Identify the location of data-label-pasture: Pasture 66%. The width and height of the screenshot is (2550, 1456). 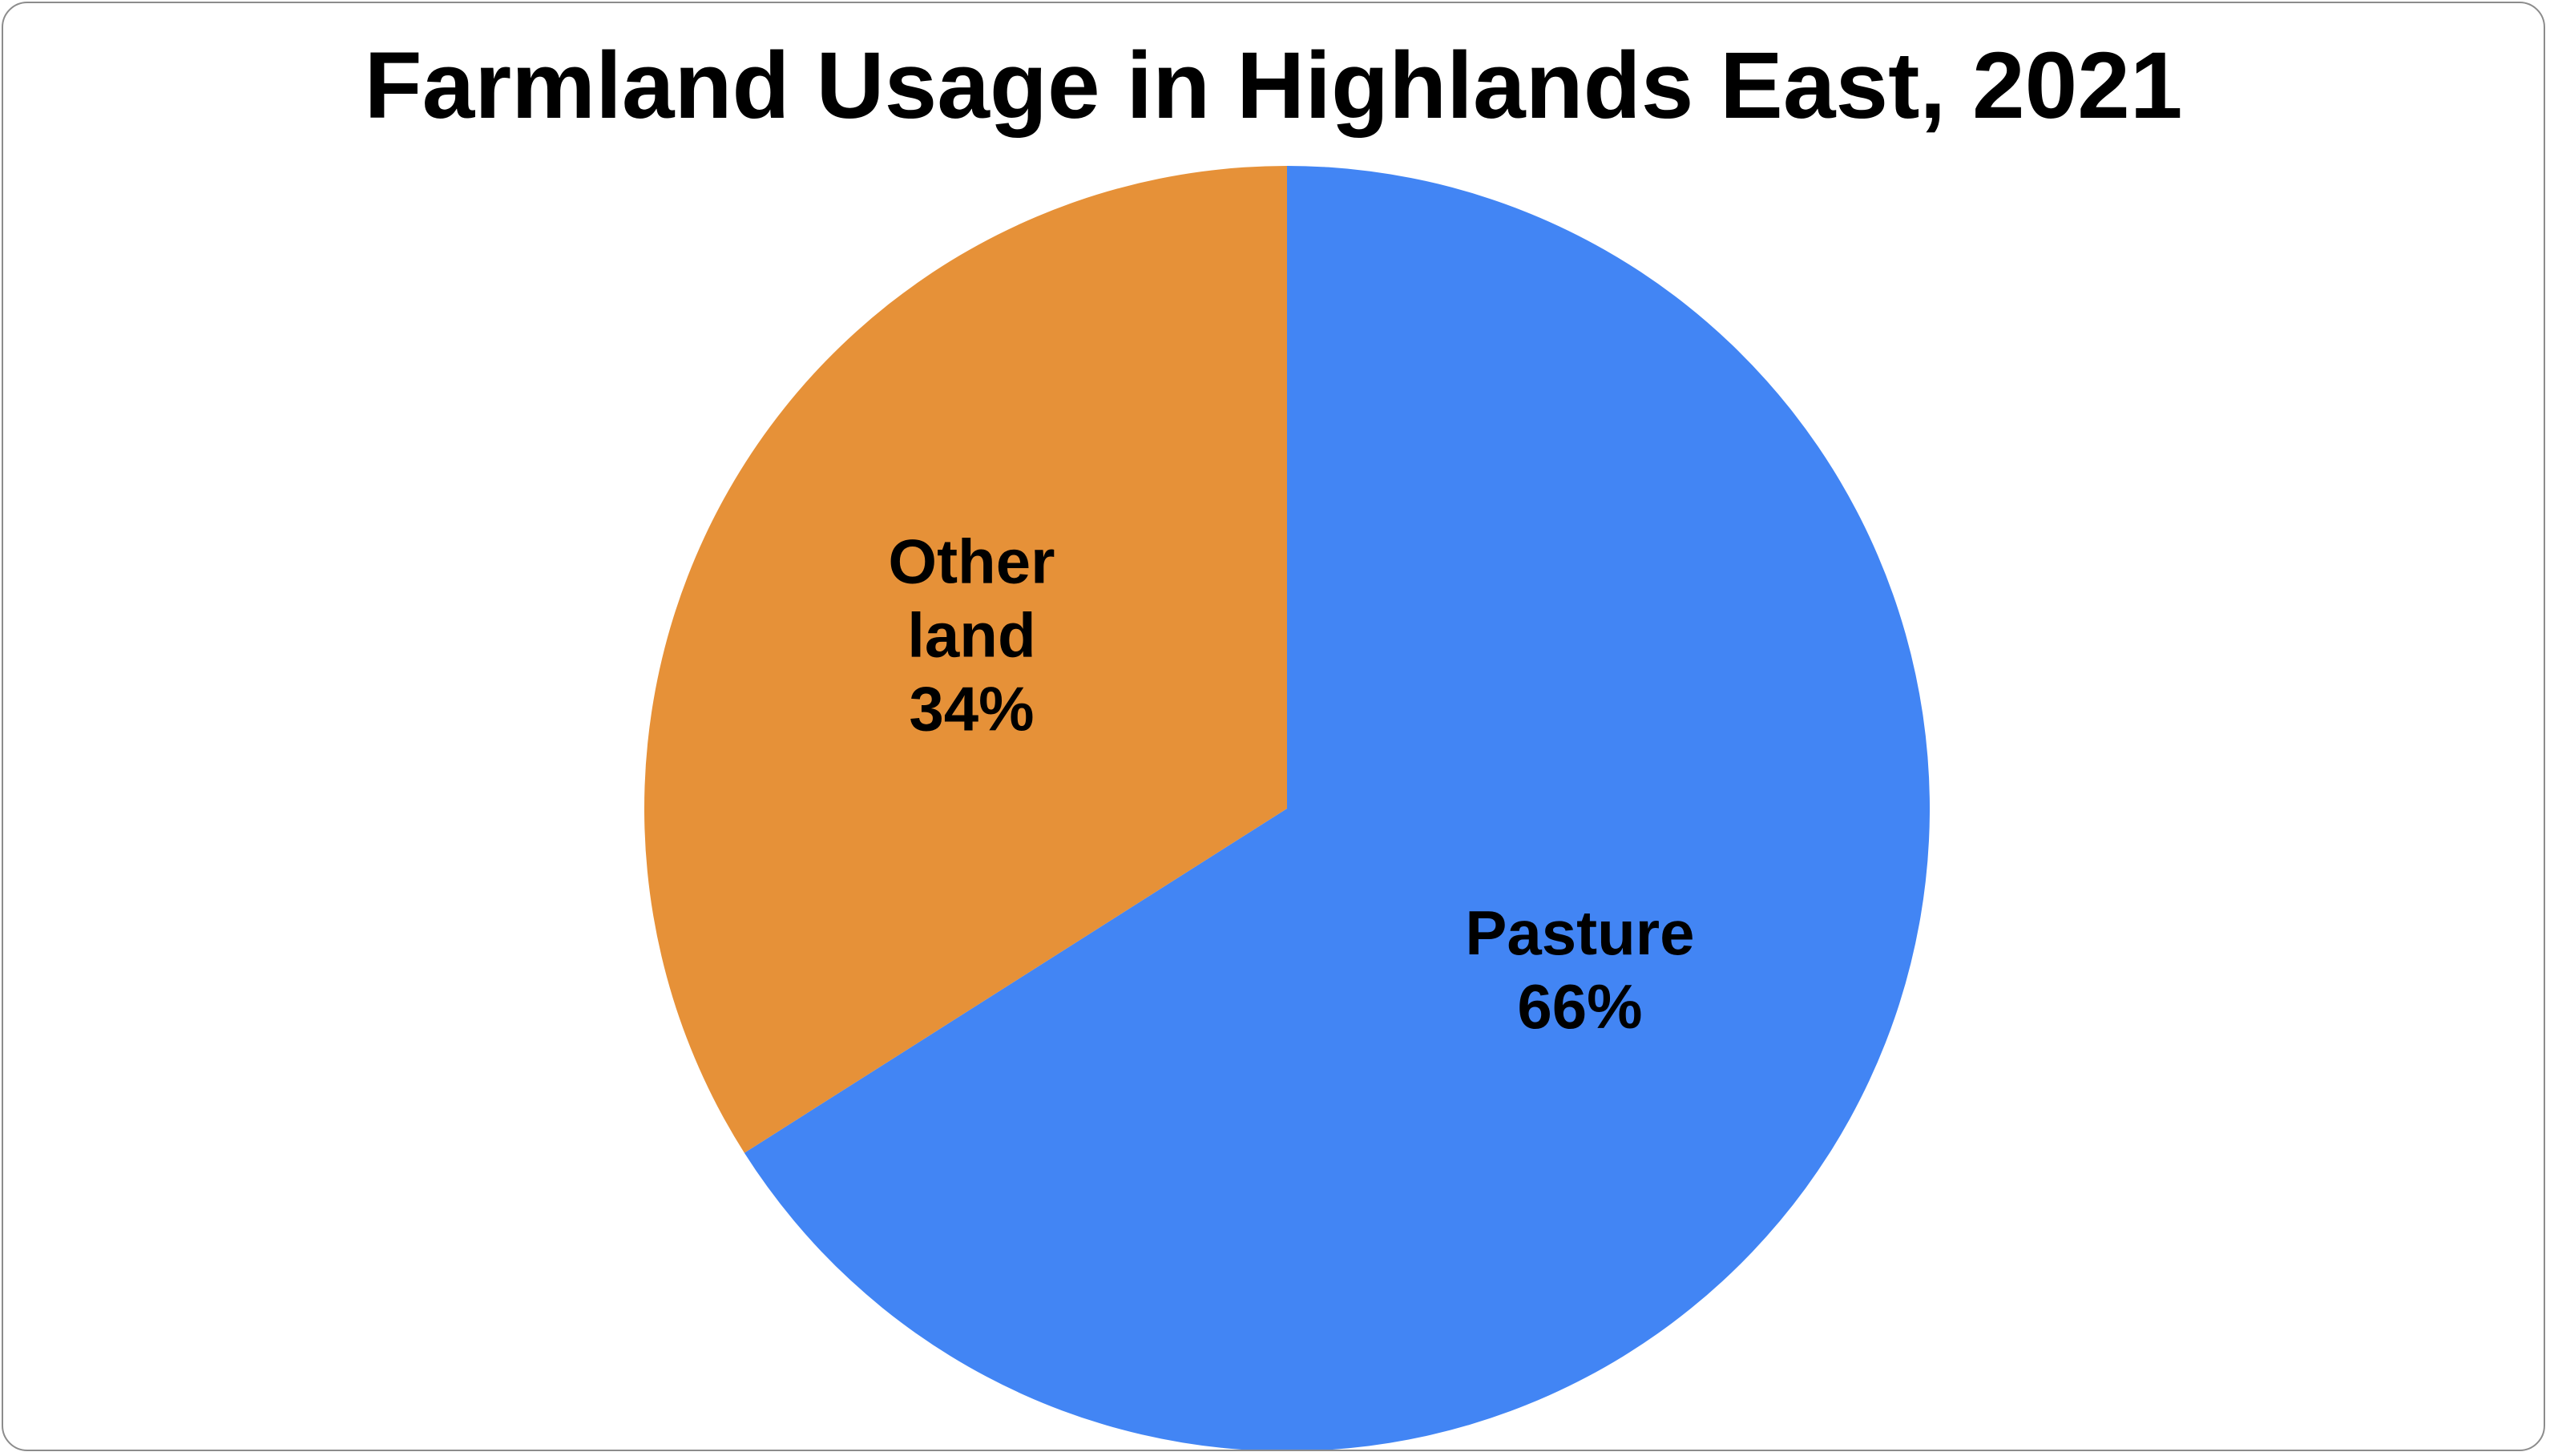
(1579, 969).